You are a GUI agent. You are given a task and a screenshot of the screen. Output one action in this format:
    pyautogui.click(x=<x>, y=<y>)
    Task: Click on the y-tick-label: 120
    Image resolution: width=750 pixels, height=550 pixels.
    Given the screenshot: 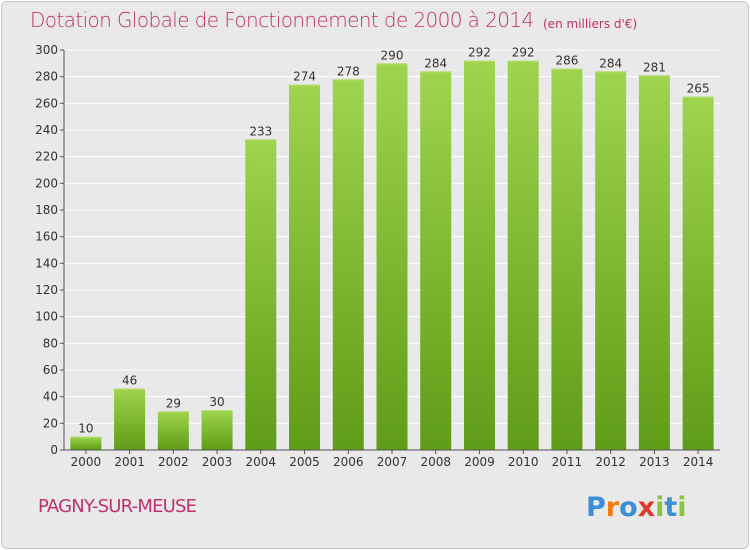 What is the action you would take?
    pyautogui.click(x=46, y=290)
    